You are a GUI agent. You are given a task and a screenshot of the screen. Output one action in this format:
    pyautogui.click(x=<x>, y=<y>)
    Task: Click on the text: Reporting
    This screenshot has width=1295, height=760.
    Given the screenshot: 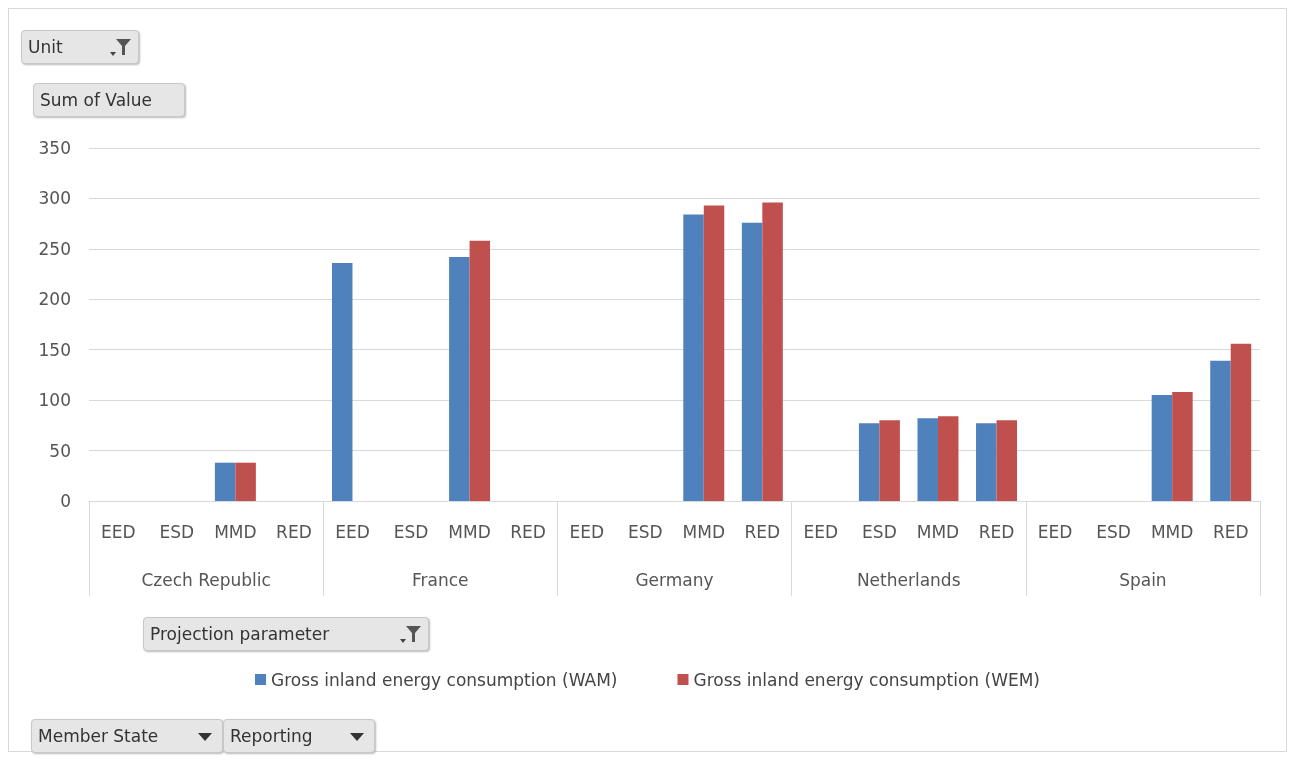 What is the action you would take?
    pyautogui.click(x=271, y=736)
    